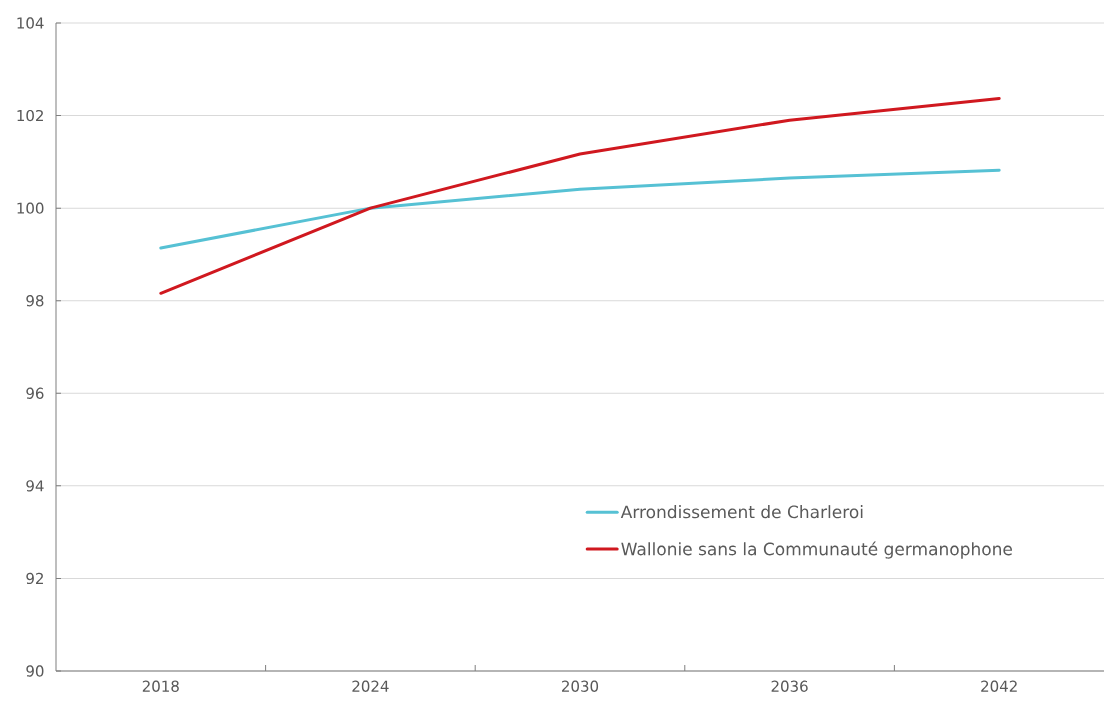 Image resolution: width=1108 pixels, height=702 pixels. Describe the element at coordinates (35, 393) in the screenshot. I see `y-tick-label: 96` at that location.